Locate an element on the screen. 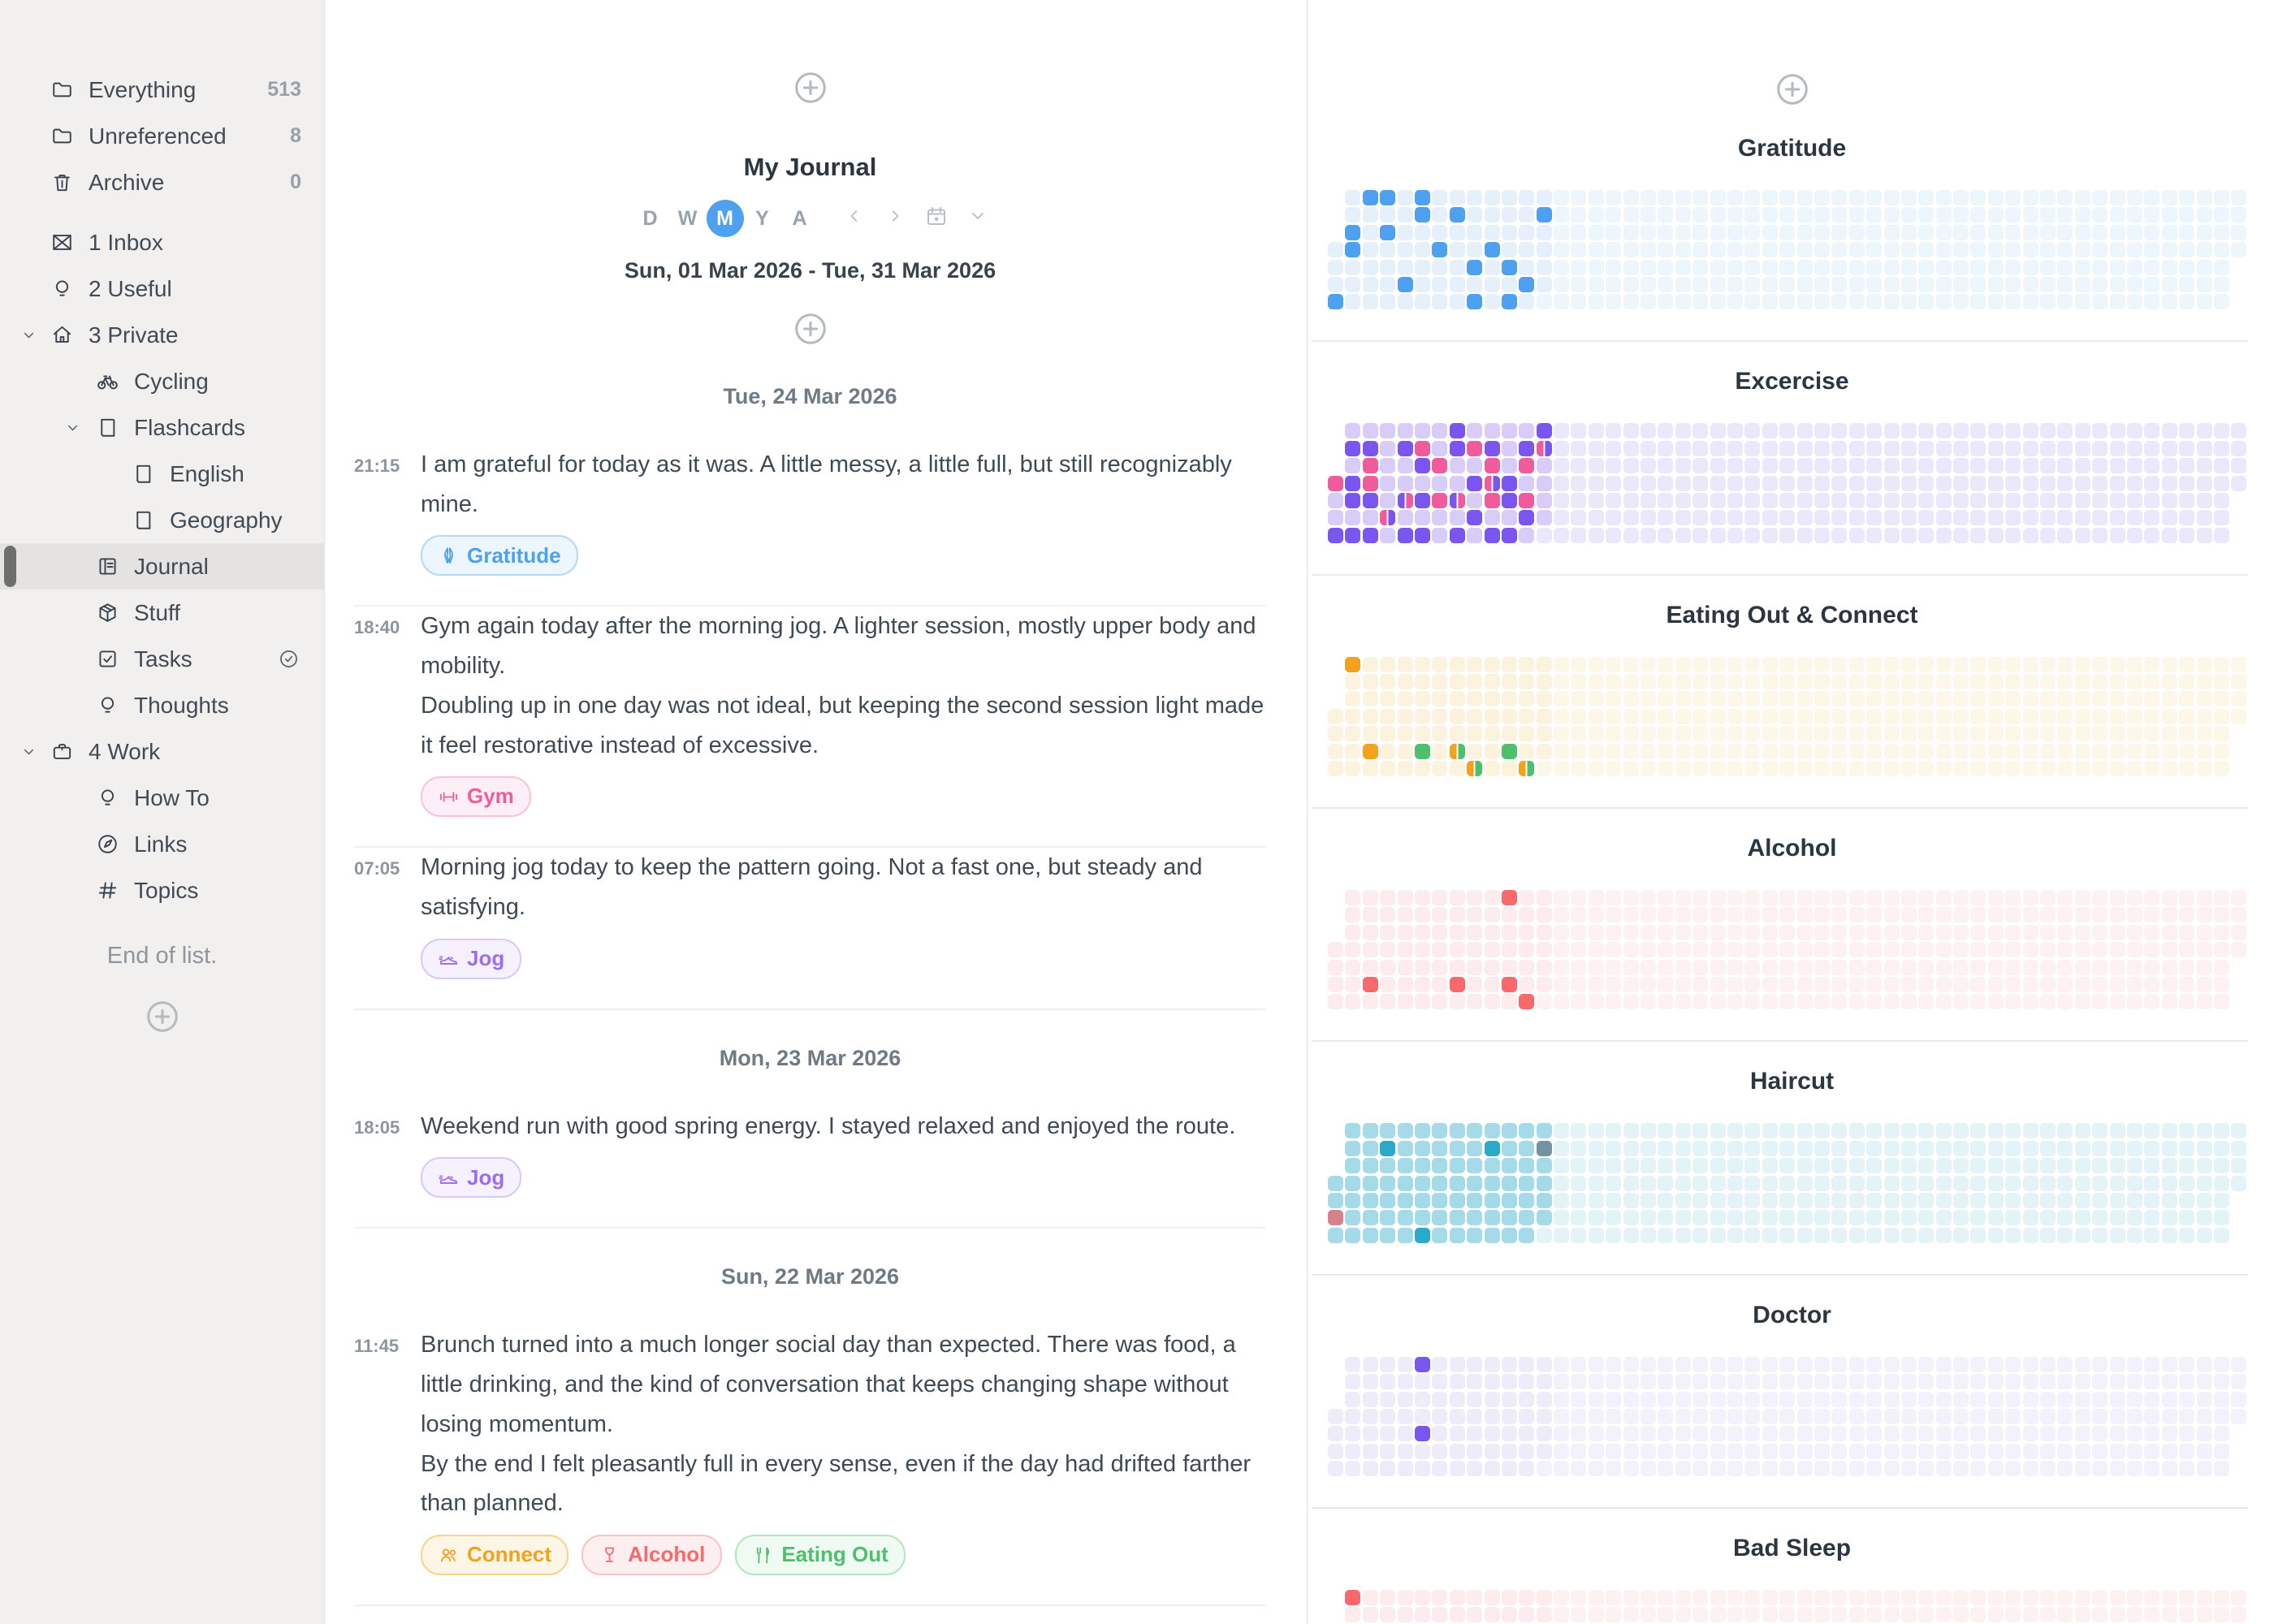 The image size is (2274, 1624). calendar-icon is located at coordinates (937, 219).